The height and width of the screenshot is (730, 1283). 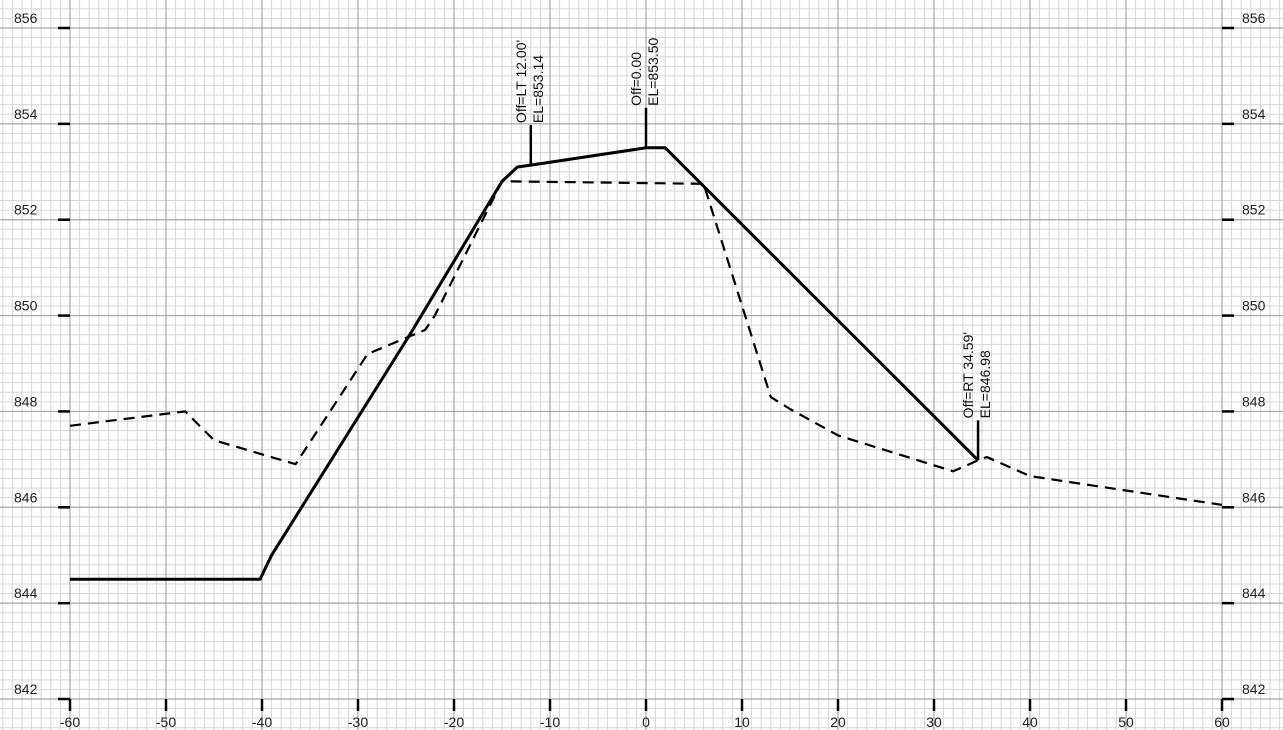 I want to click on x-tick-label: -30, so click(x=358, y=722).